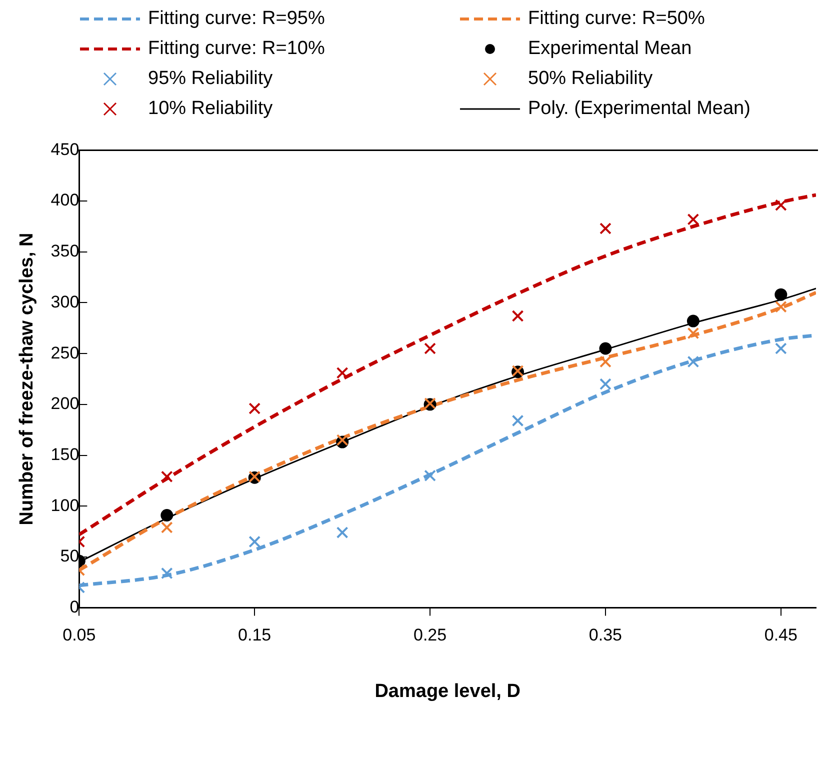 The width and height of the screenshot is (825, 757). What do you see at coordinates (70, 556) in the screenshot?
I see `y-tick-label: 50` at bounding box center [70, 556].